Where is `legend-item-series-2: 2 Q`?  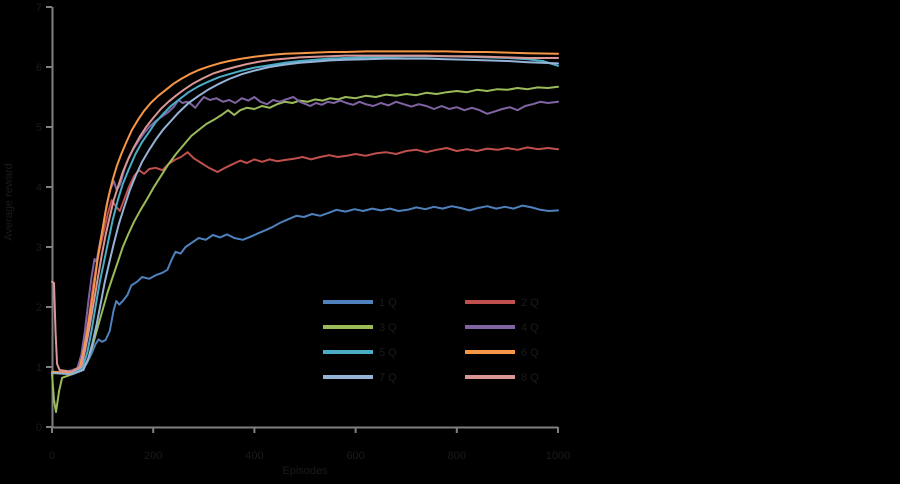 legend-item-series-2: 2 Q is located at coordinates (502, 303).